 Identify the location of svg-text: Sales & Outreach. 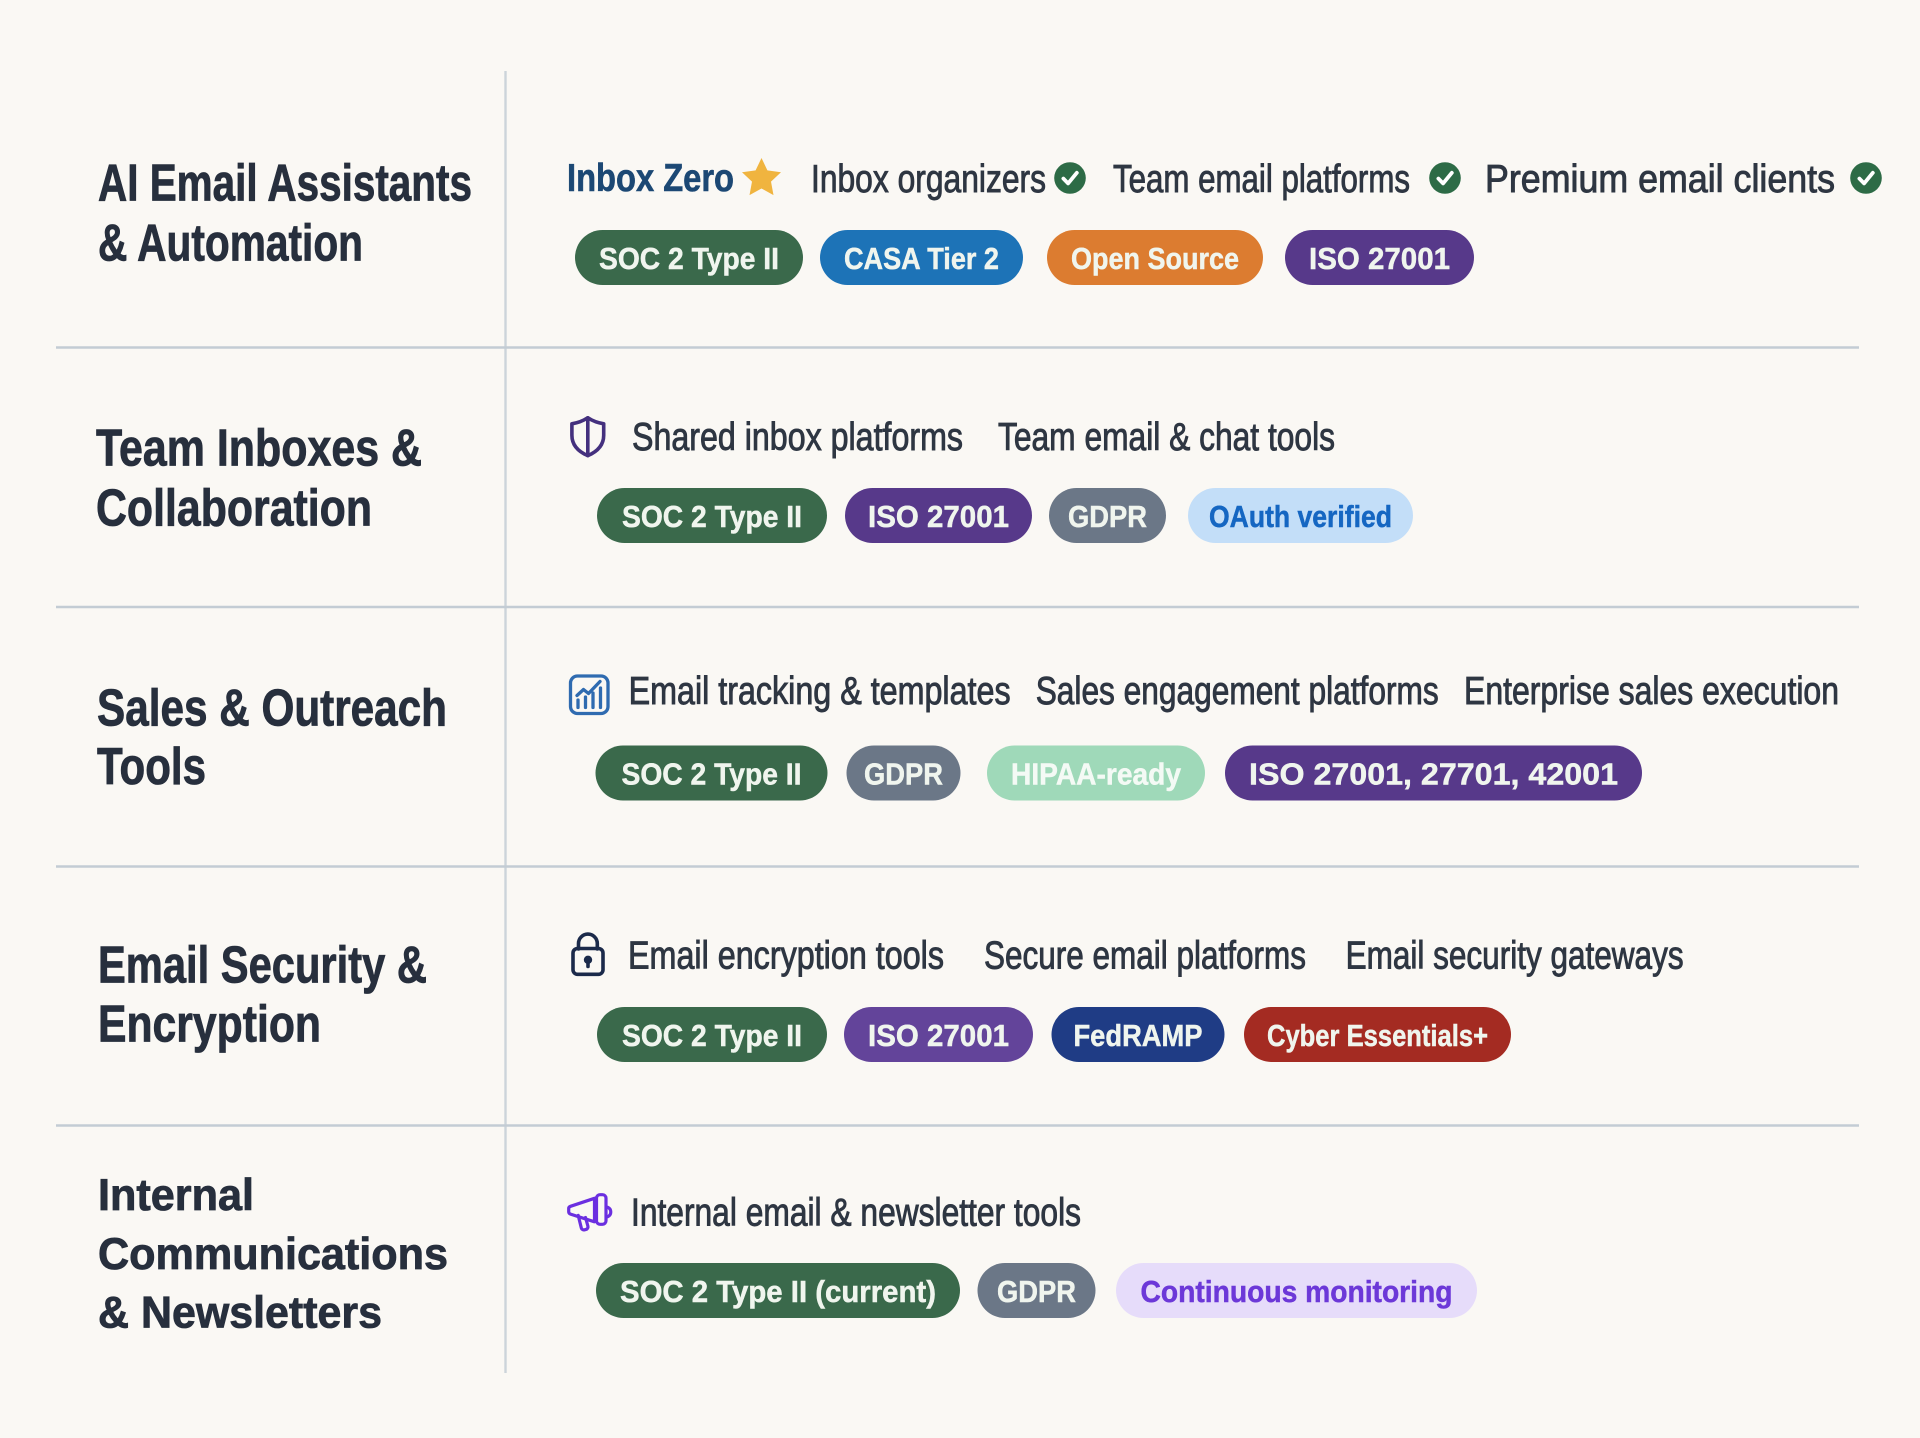
(272, 708).